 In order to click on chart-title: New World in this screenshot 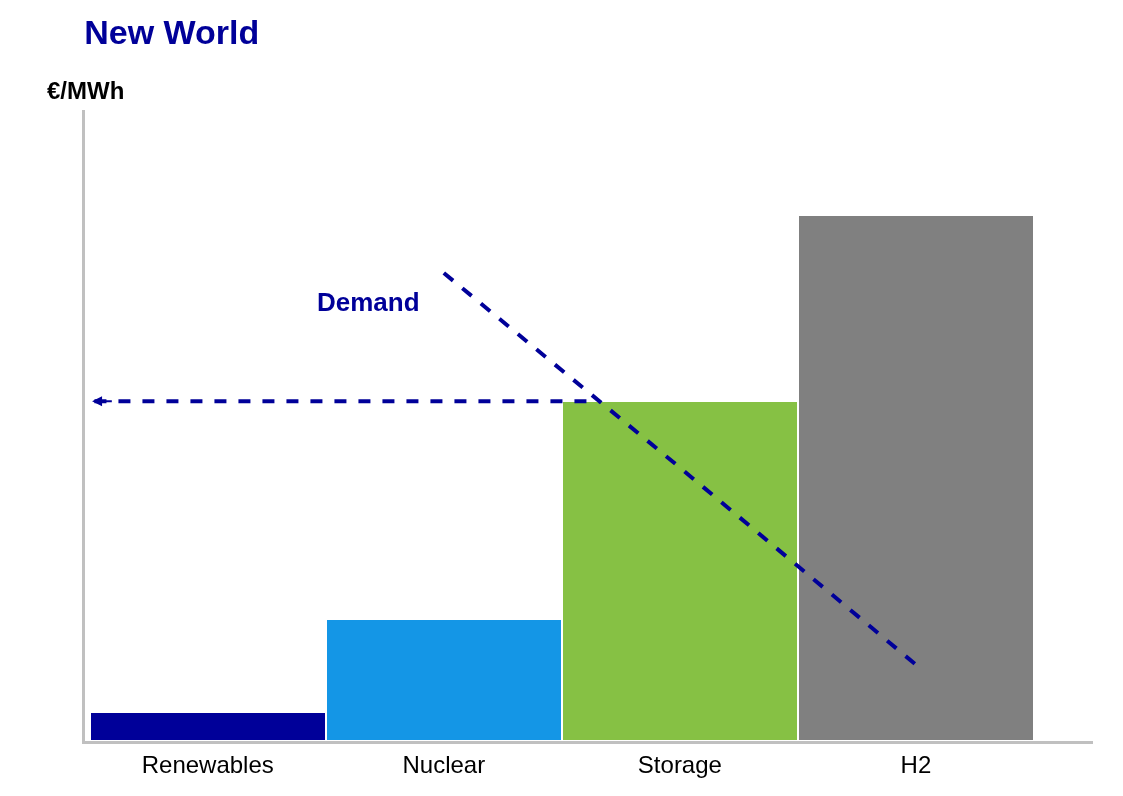, I will do `click(172, 31)`.